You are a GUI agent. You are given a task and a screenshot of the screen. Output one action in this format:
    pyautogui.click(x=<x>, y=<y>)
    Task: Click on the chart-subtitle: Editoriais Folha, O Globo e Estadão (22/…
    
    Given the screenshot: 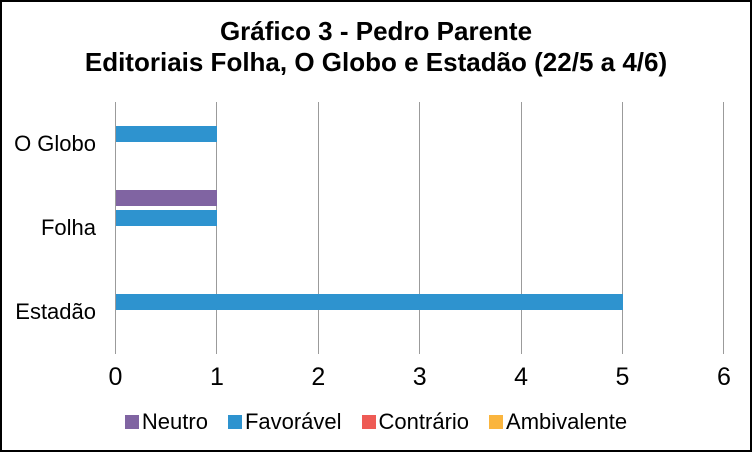 What is the action you would take?
    pyautogui.click(x=376, y=62)
    